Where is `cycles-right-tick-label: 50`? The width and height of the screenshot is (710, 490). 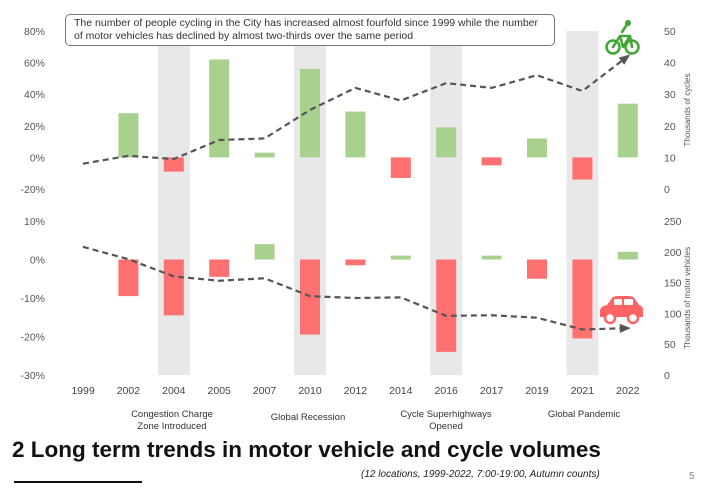 cycles-right-tick-label: 50 is located at coordinates (670, 32).